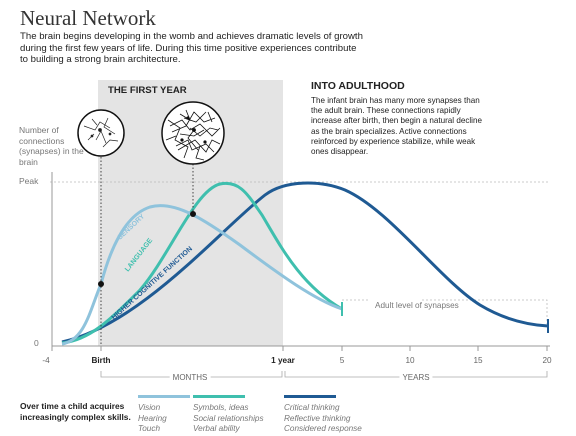 This screenshot has width=576, height=436. I want to click on x-tick-10: 10, so click(410, 360).